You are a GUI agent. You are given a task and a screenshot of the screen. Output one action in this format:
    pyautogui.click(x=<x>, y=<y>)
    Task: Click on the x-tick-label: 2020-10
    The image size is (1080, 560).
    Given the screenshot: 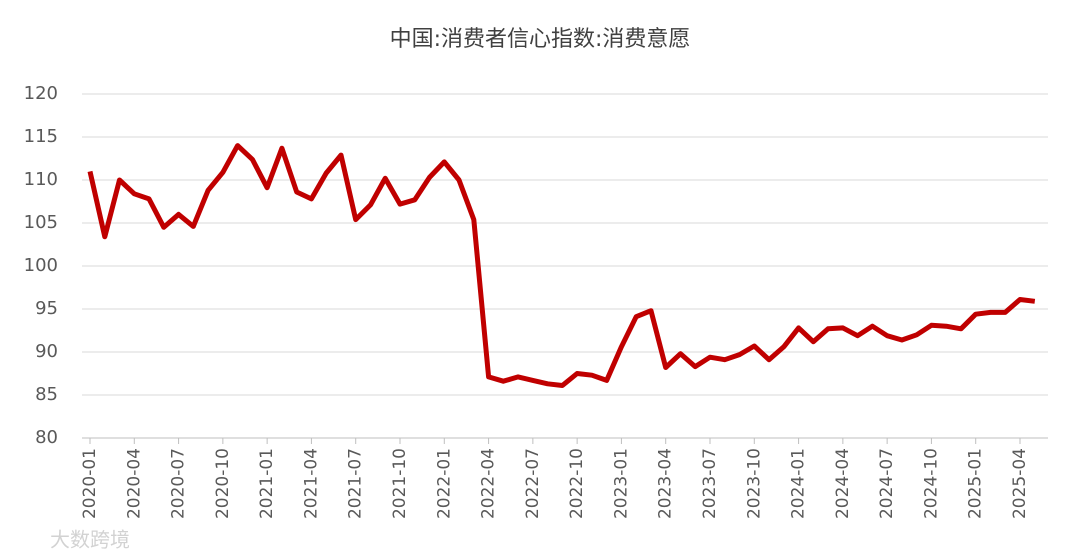 What is the action you would take?
    pyautogui.click(x=223, y=483)
    